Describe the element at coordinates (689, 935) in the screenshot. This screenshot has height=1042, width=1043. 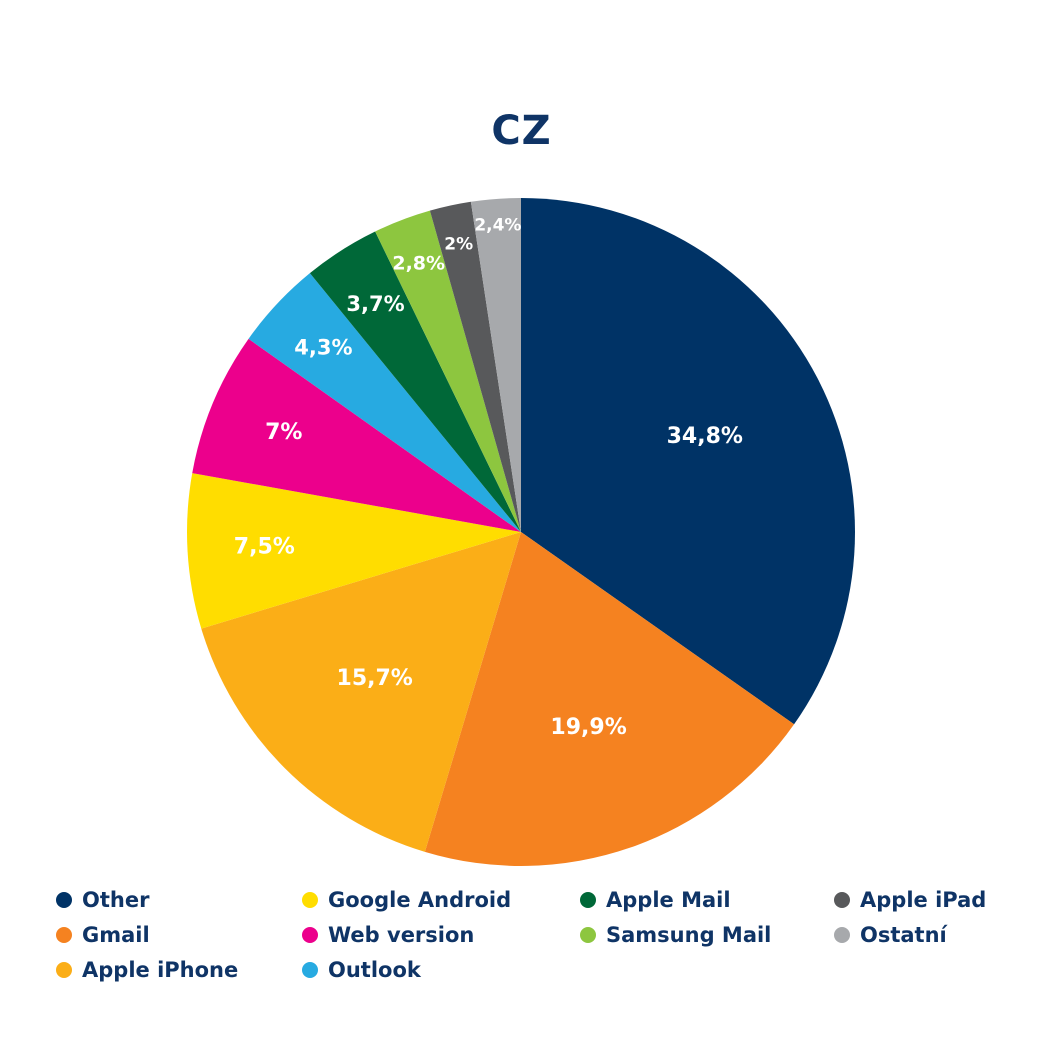
I see `legend-label: Samsung Mail` at that location.